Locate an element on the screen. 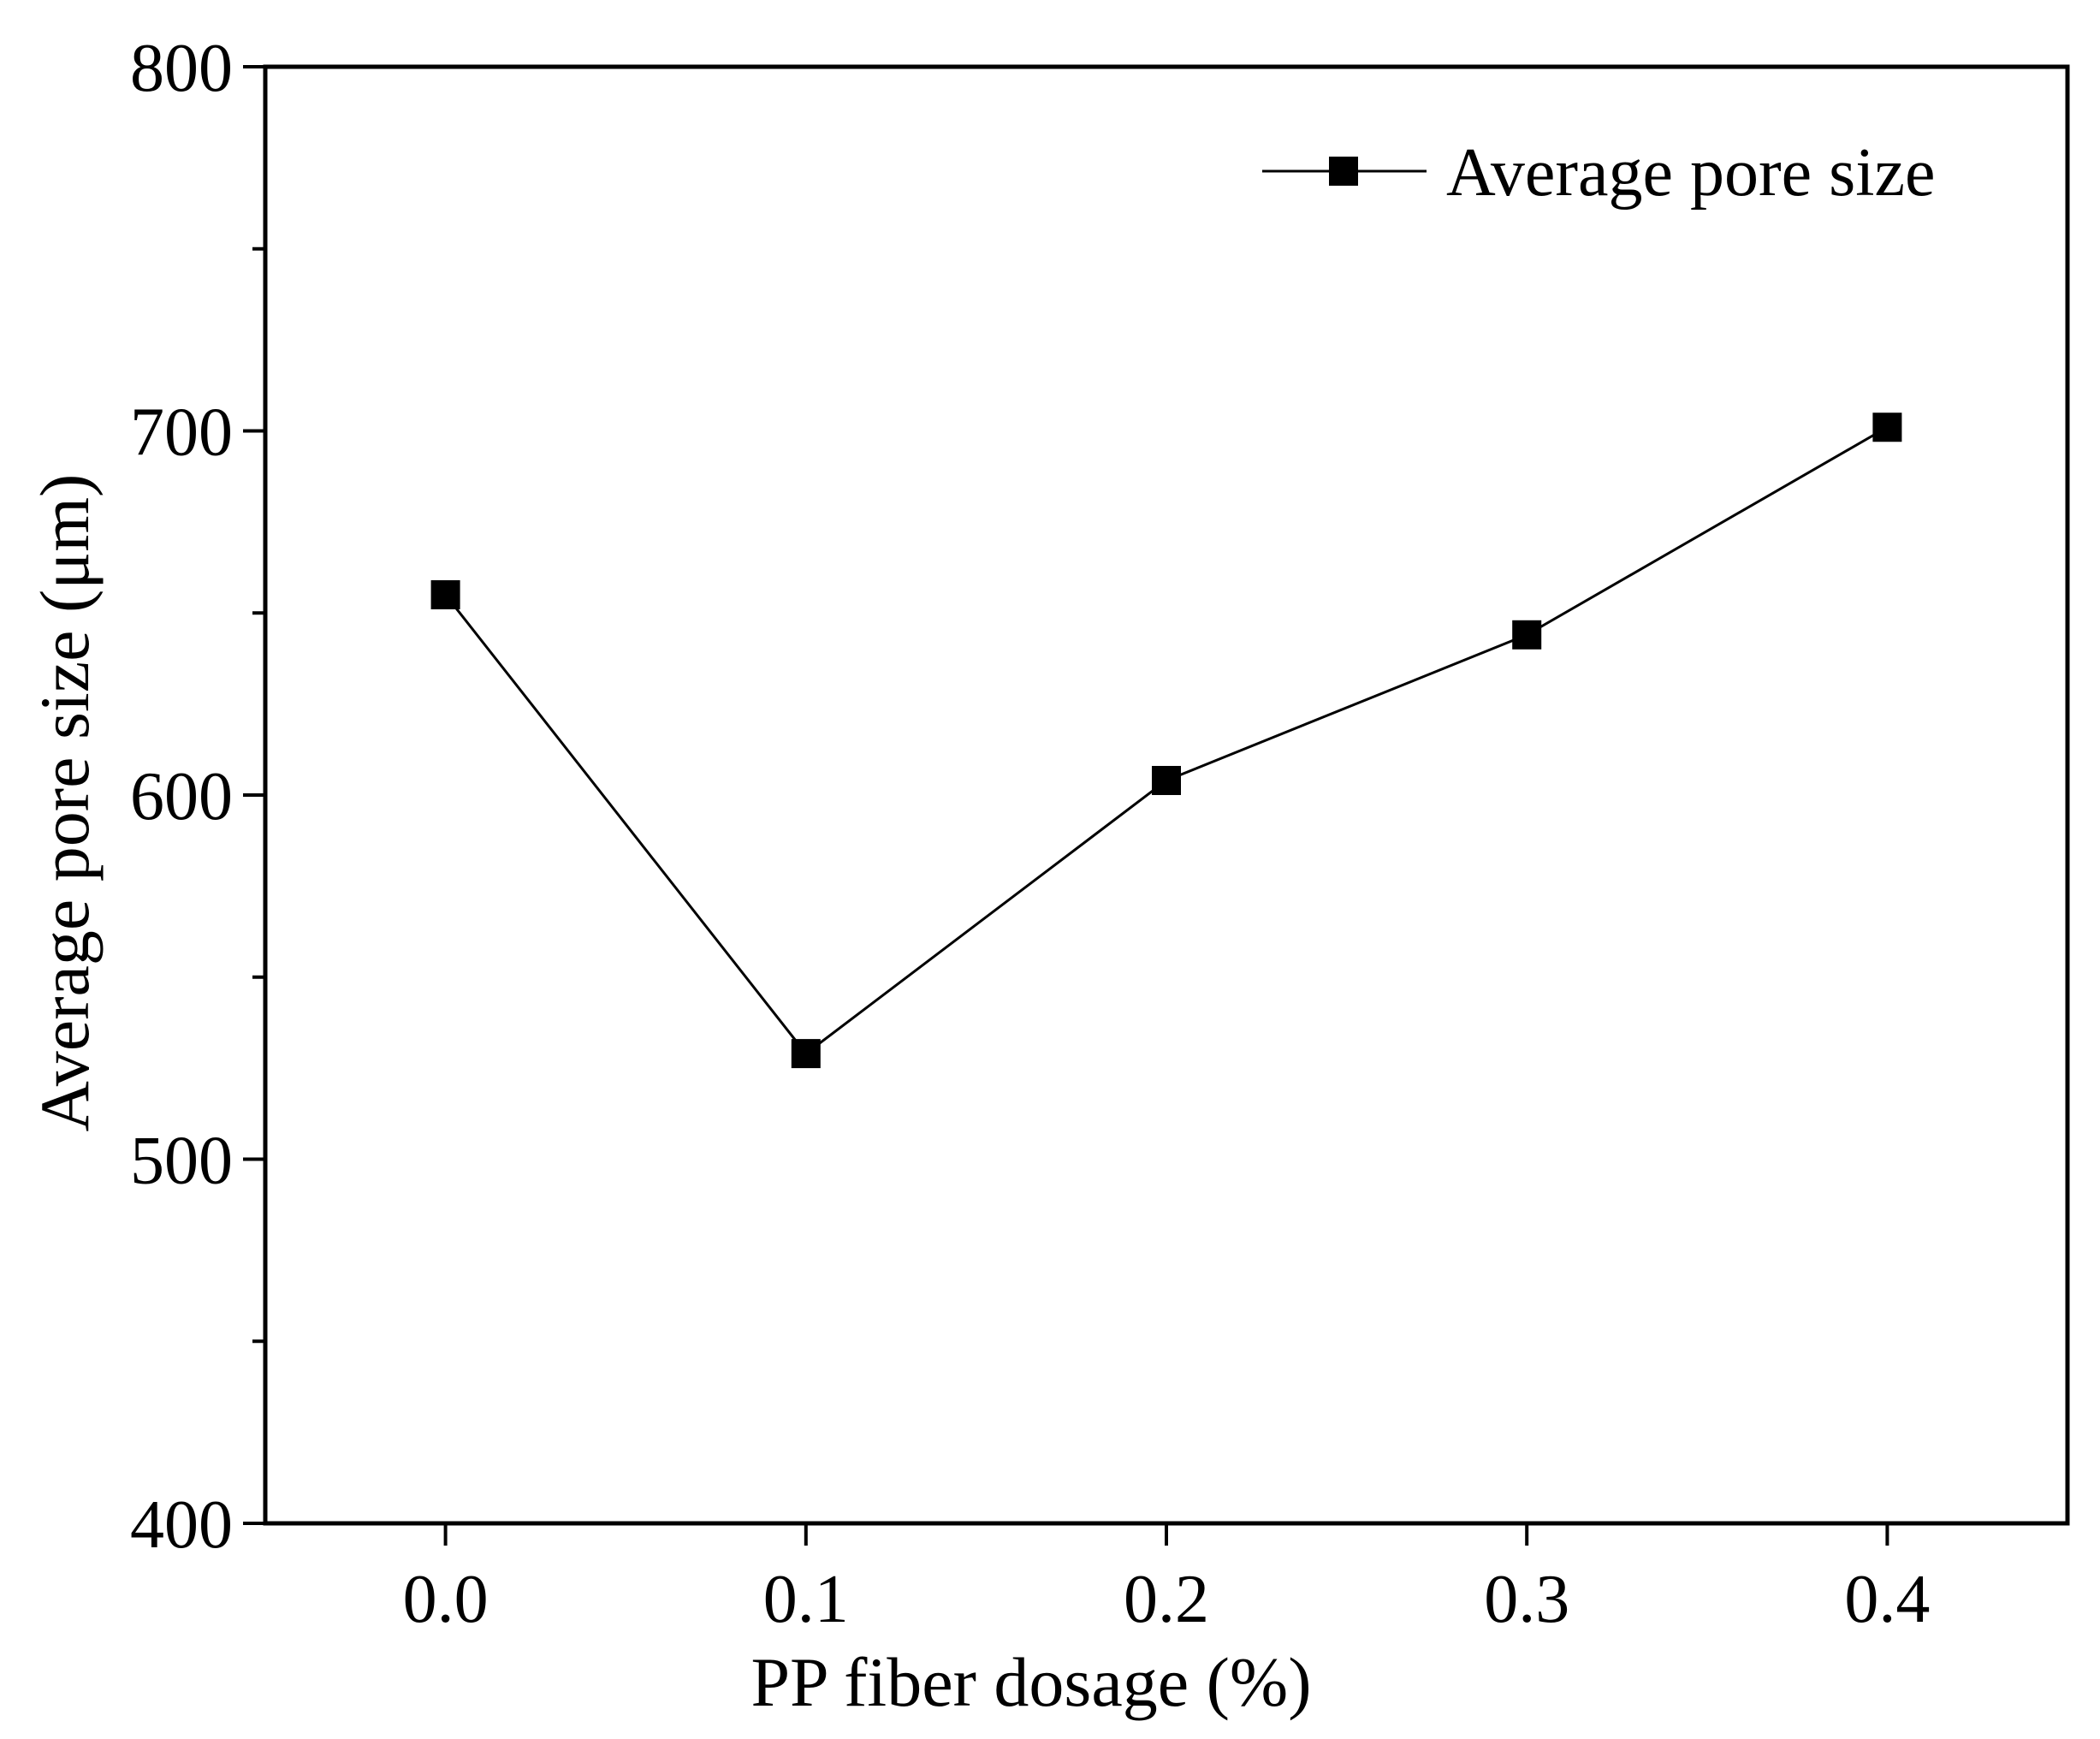 Image resolution: width=2100 pixels, height=1739 pixels. x-tick-label: 0.4 is located at coordinates (1887, 1599).